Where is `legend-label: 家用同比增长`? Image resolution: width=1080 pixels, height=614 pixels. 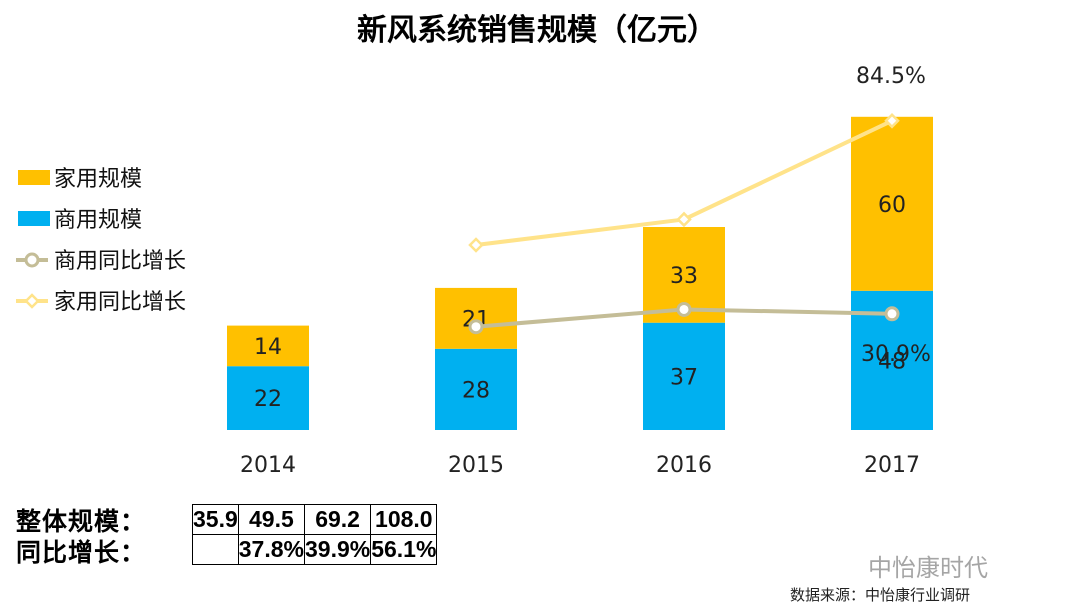
legend-label: 家用同比增长 is located at coordinates (120, 302).